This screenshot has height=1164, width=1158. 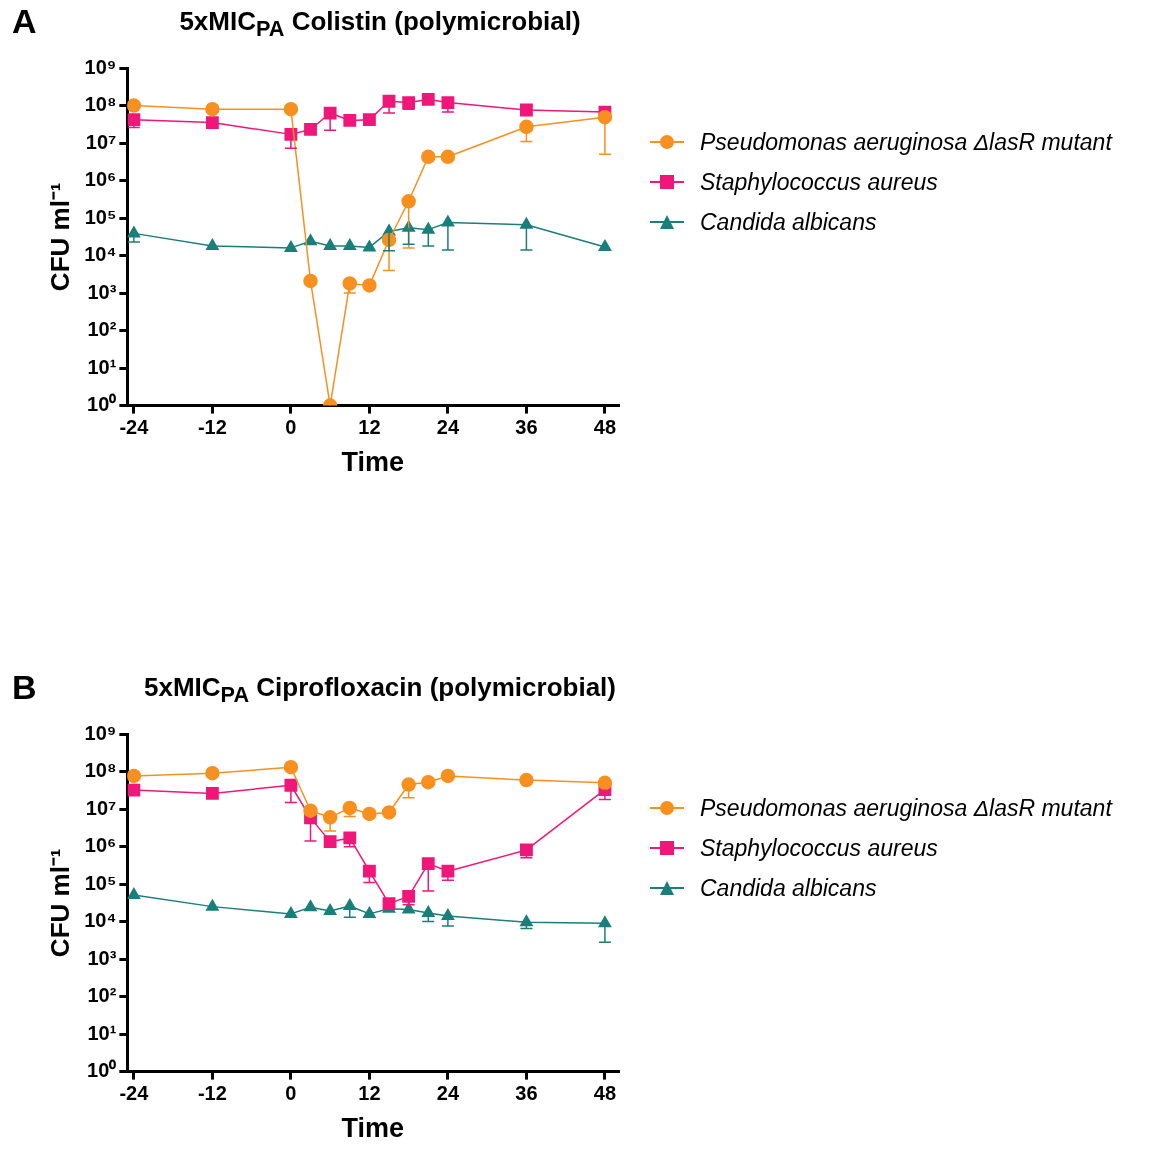 What do you see at coordinates (380, 690) in the screenshot?
I see `chart-title: 5xMIC$_{PA}$ Ciprofloxacin (polymicrobial)` at bounding box center [380, 690].